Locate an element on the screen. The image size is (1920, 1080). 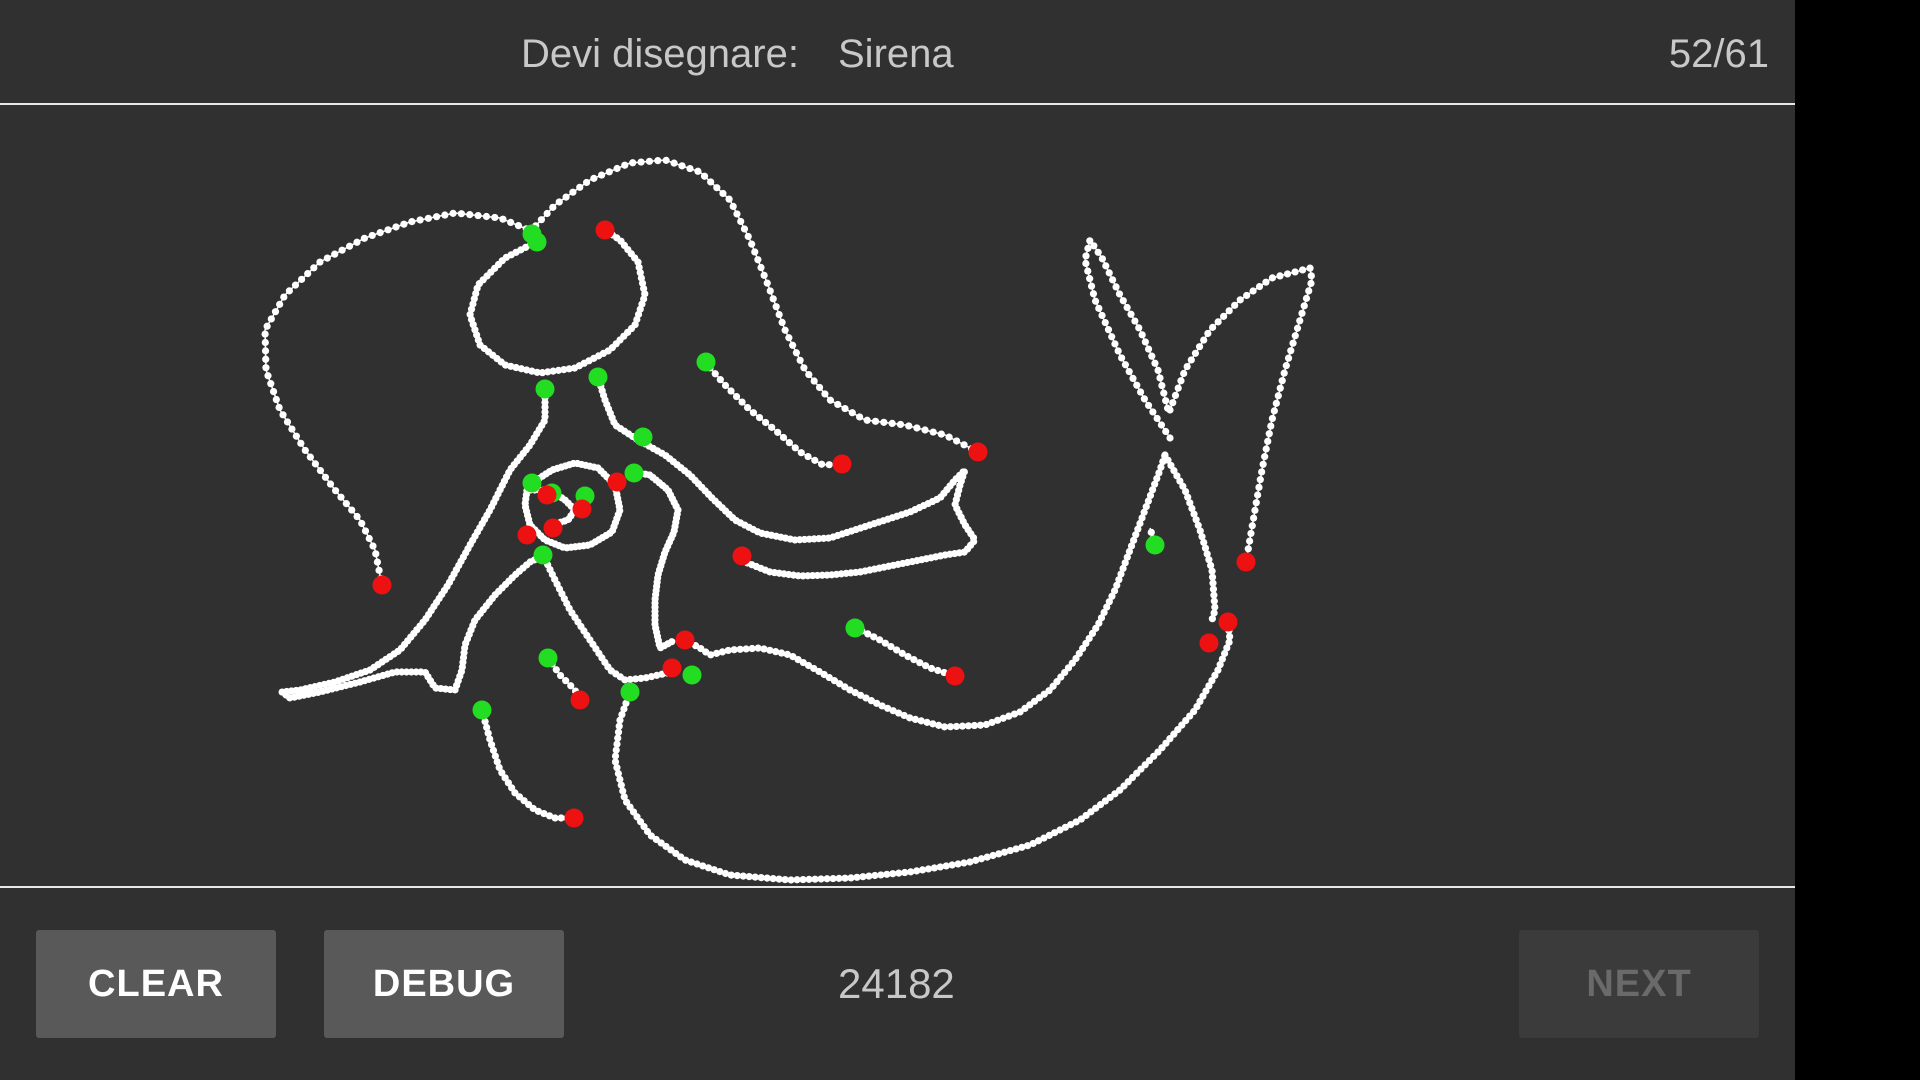
clear-button: CLEAR is located at coordinates (156, 984).